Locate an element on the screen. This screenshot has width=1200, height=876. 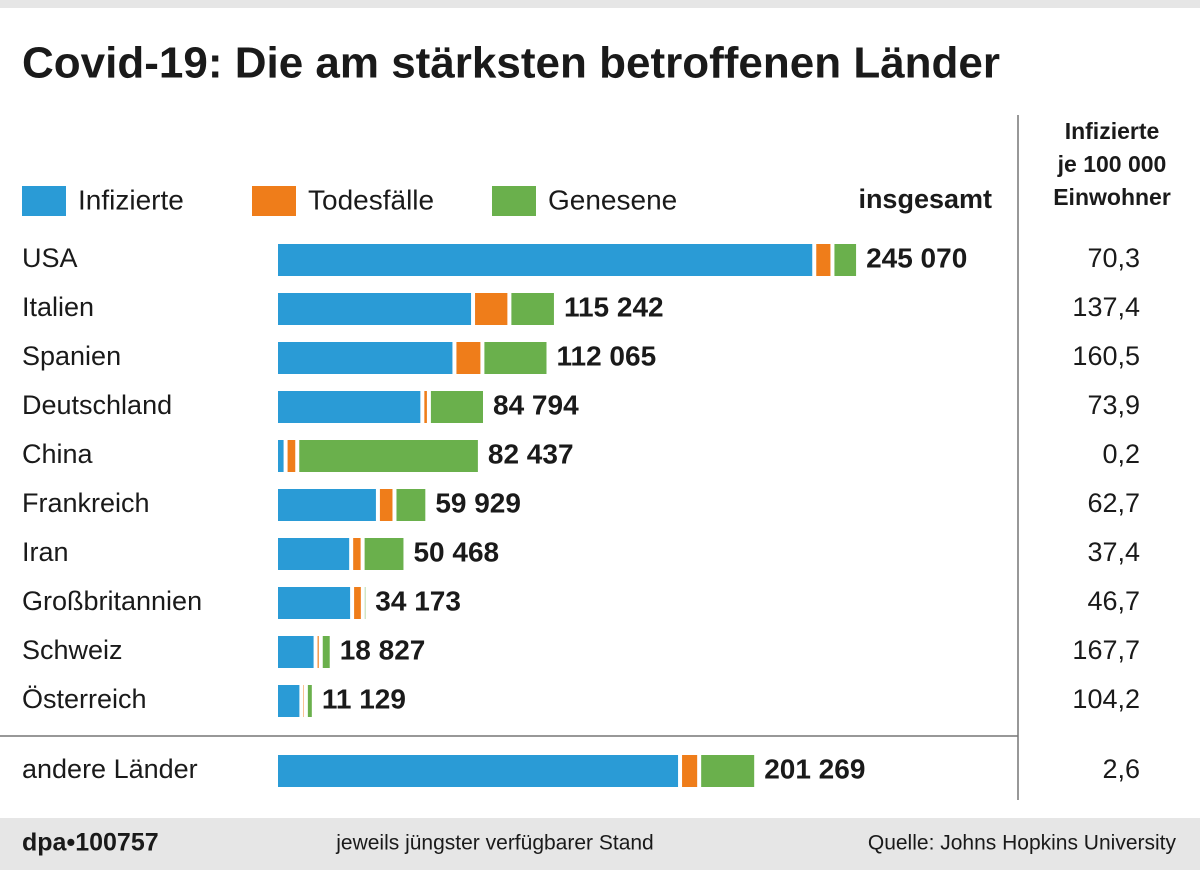
footer-note: jeweils jüngster verfügbarer Stand is located at coordinates (494, 843).